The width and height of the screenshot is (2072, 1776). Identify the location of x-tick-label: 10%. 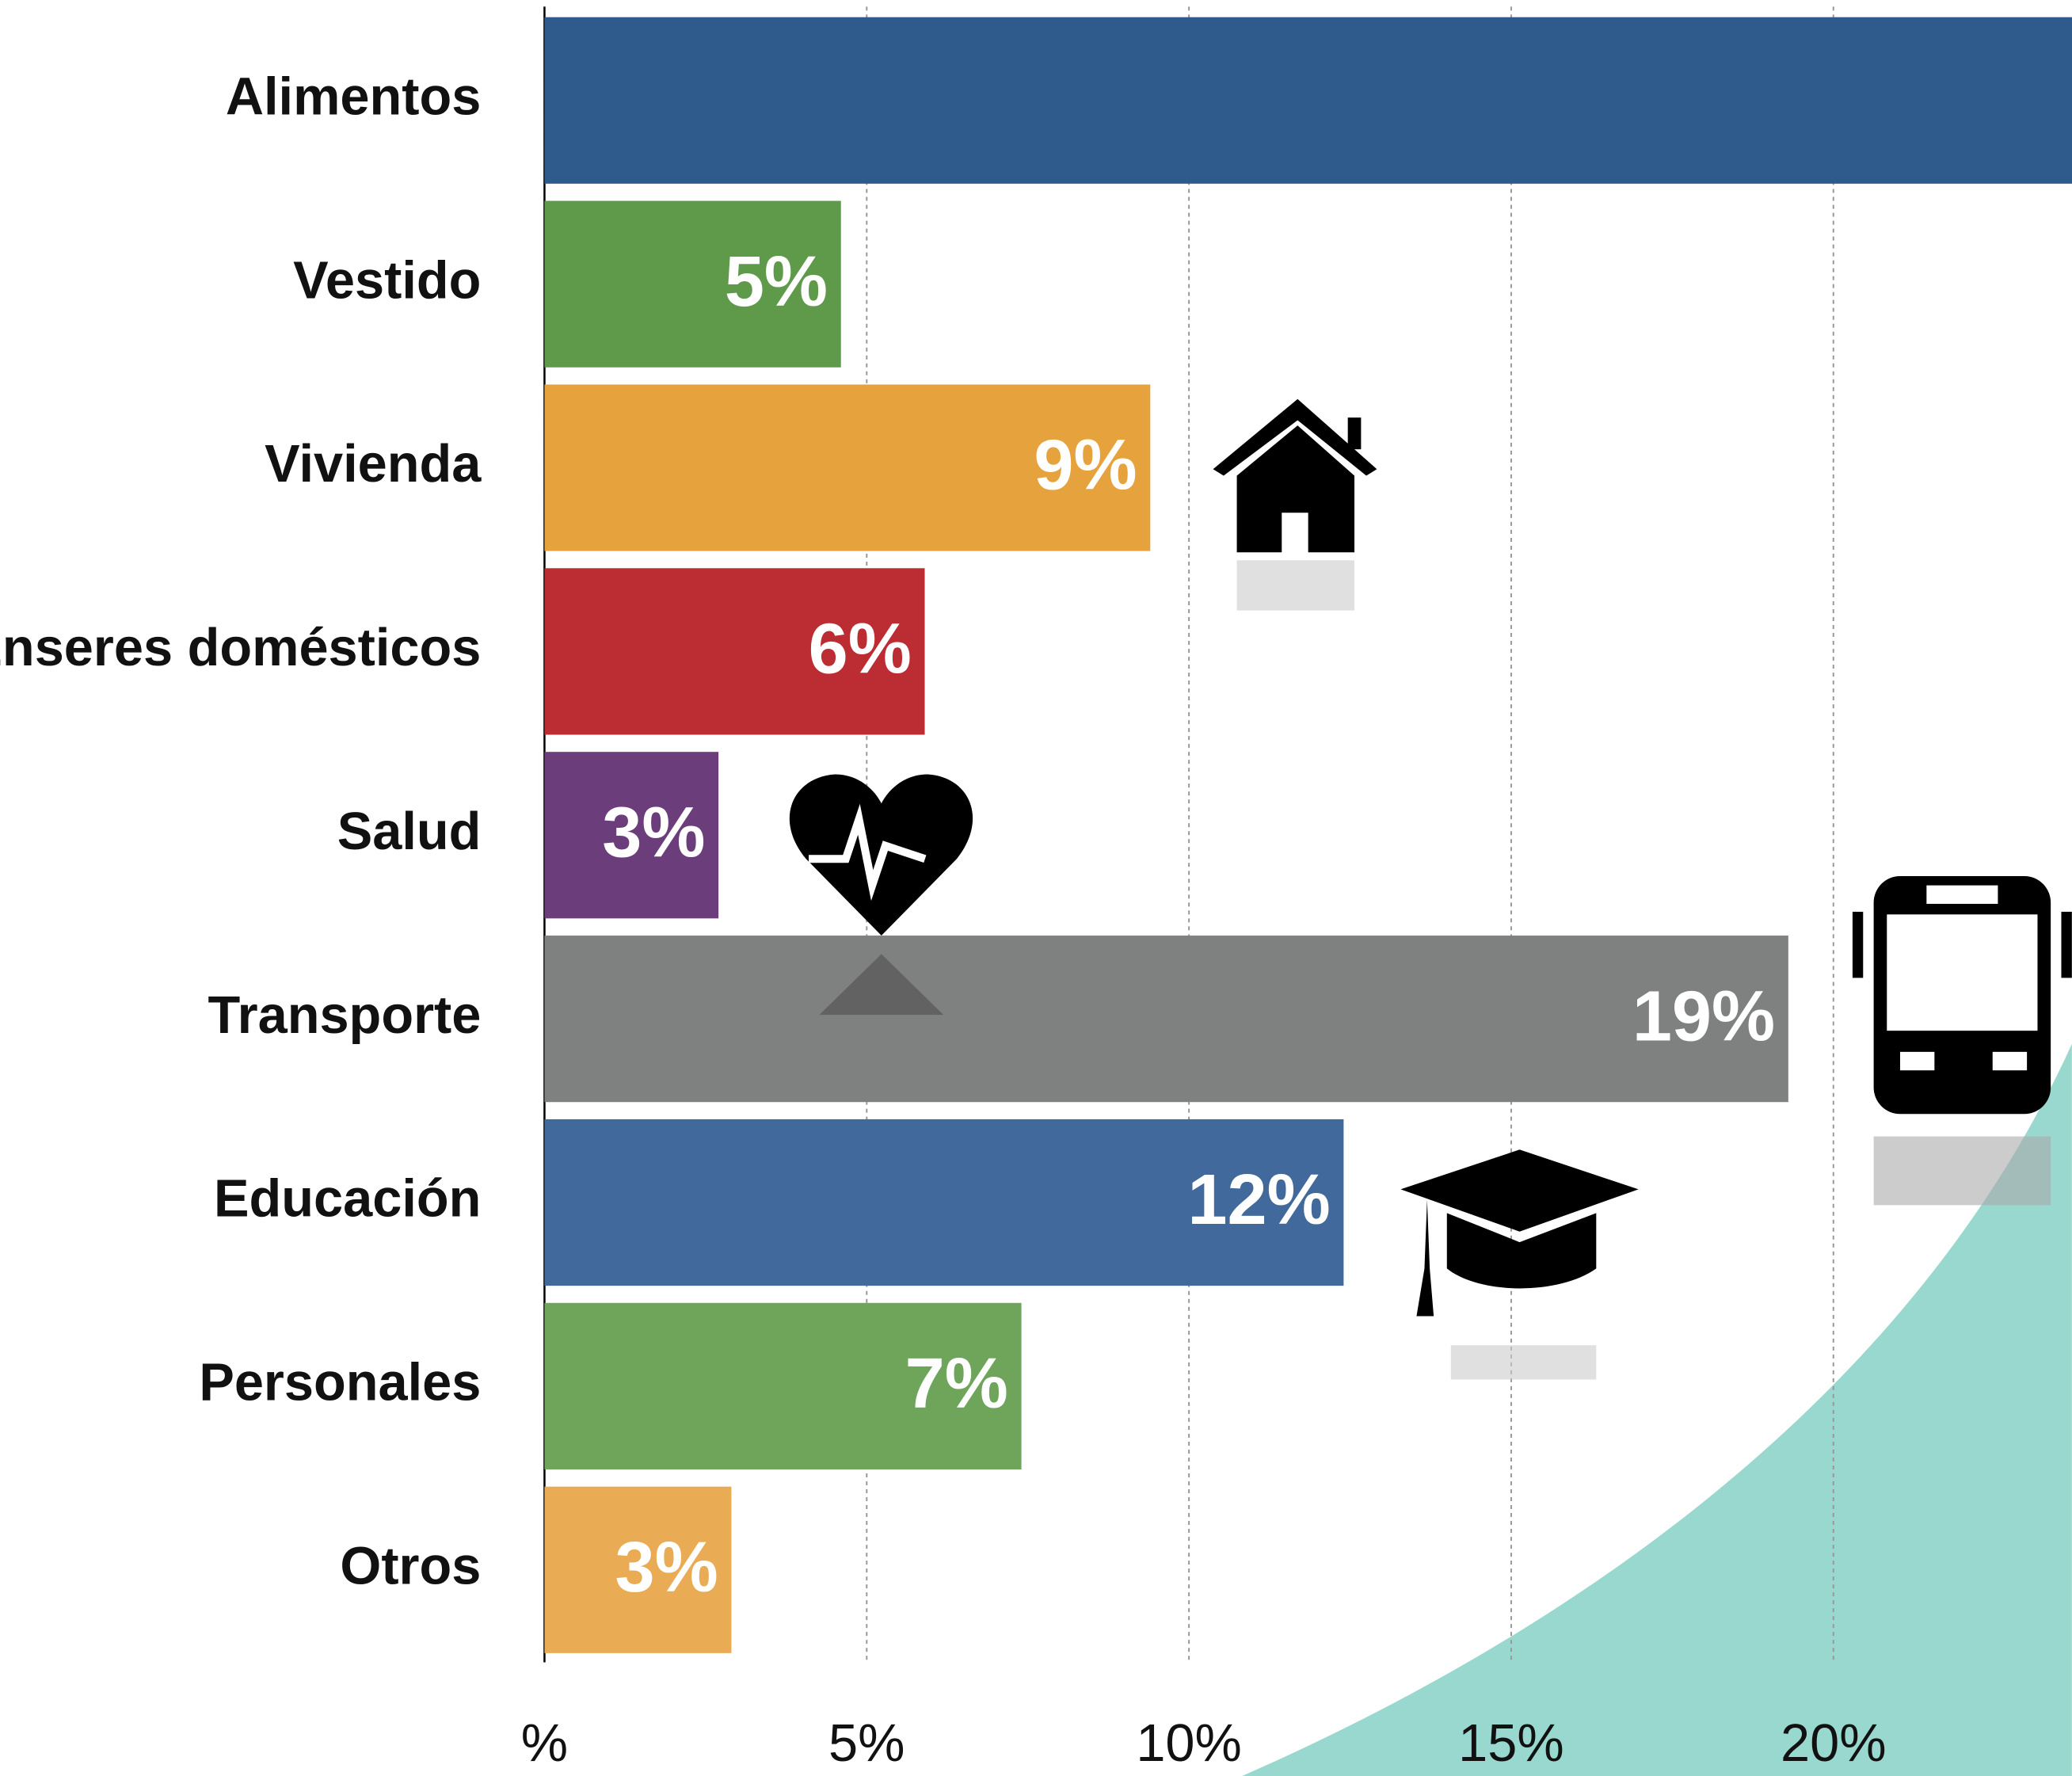
(1189, 1743).